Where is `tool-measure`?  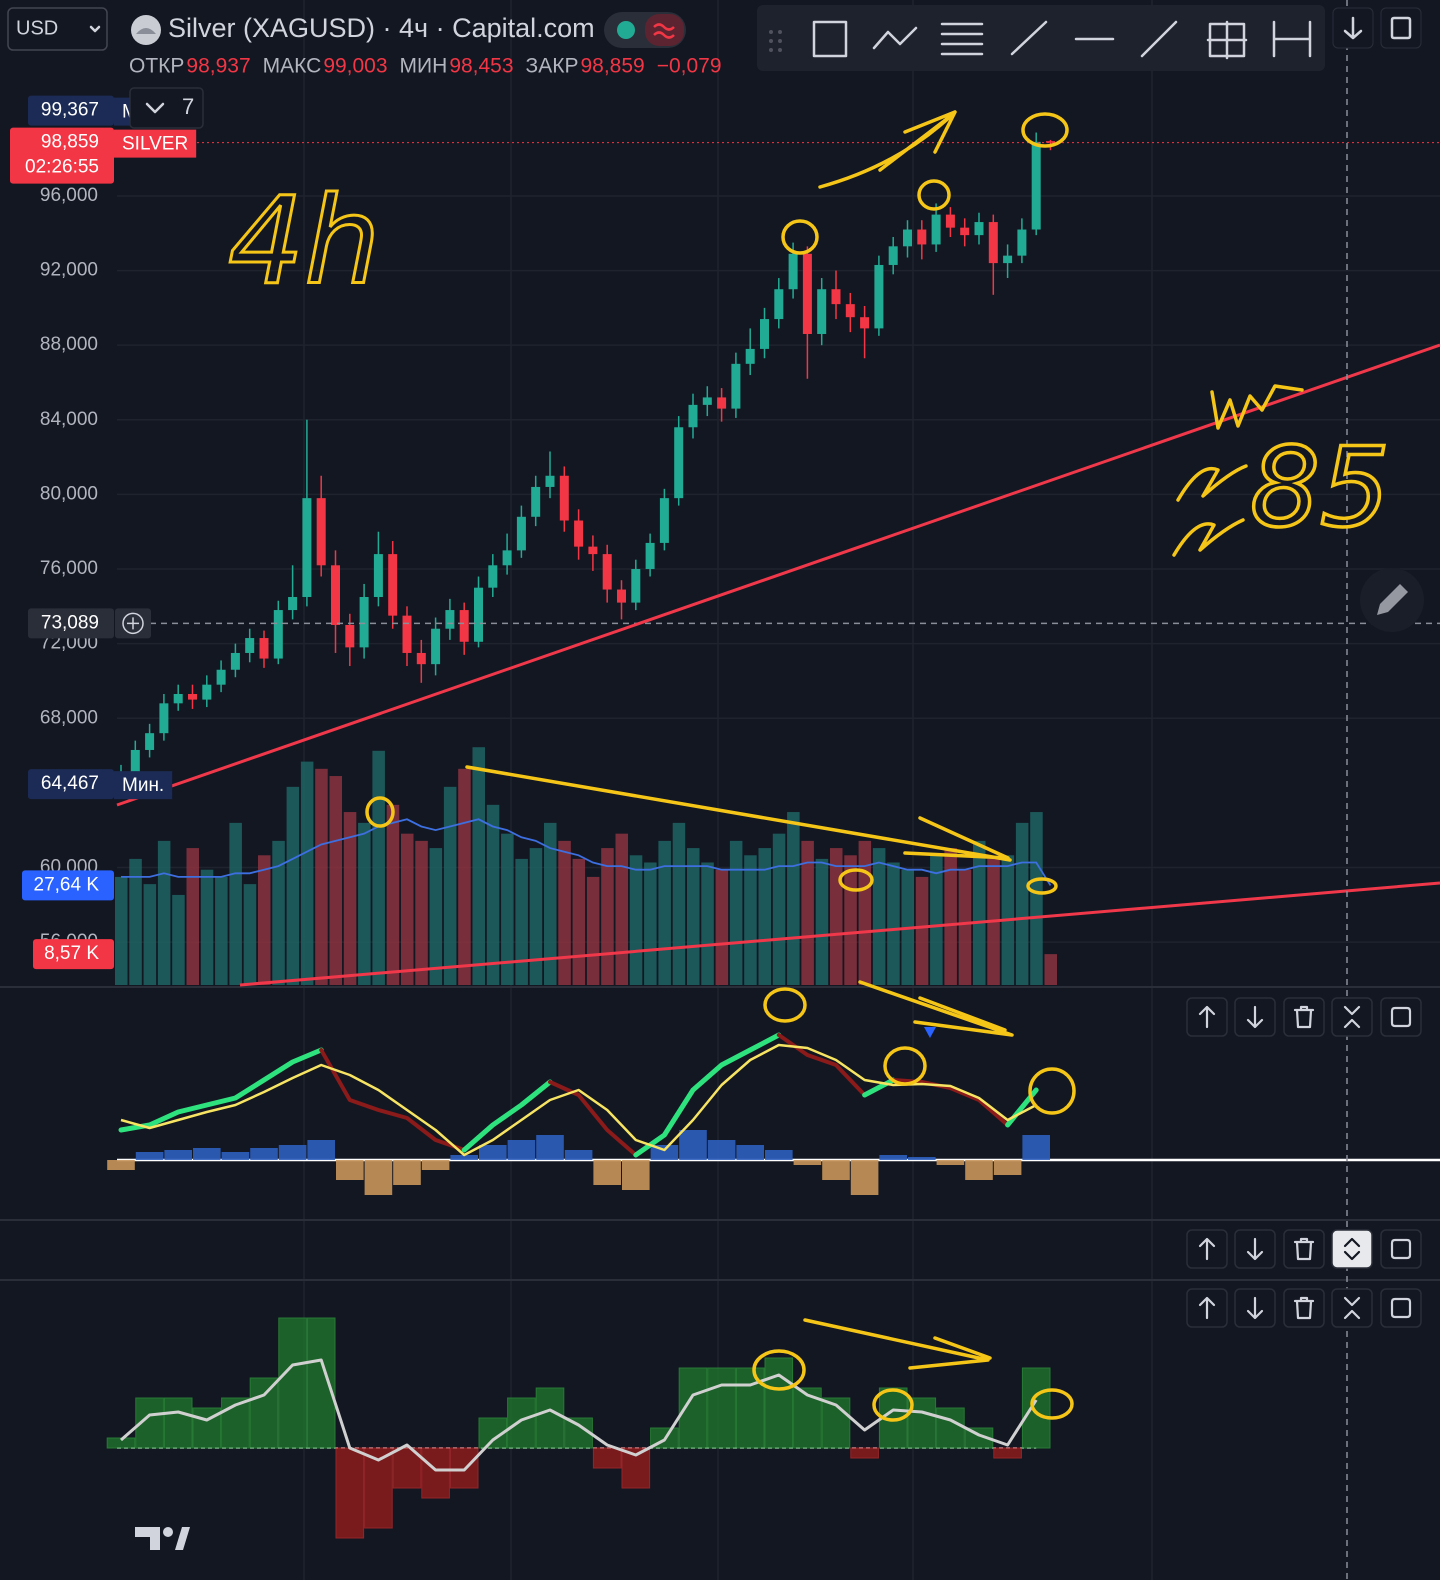 tool-measure is located at coordinates (1227, 40).